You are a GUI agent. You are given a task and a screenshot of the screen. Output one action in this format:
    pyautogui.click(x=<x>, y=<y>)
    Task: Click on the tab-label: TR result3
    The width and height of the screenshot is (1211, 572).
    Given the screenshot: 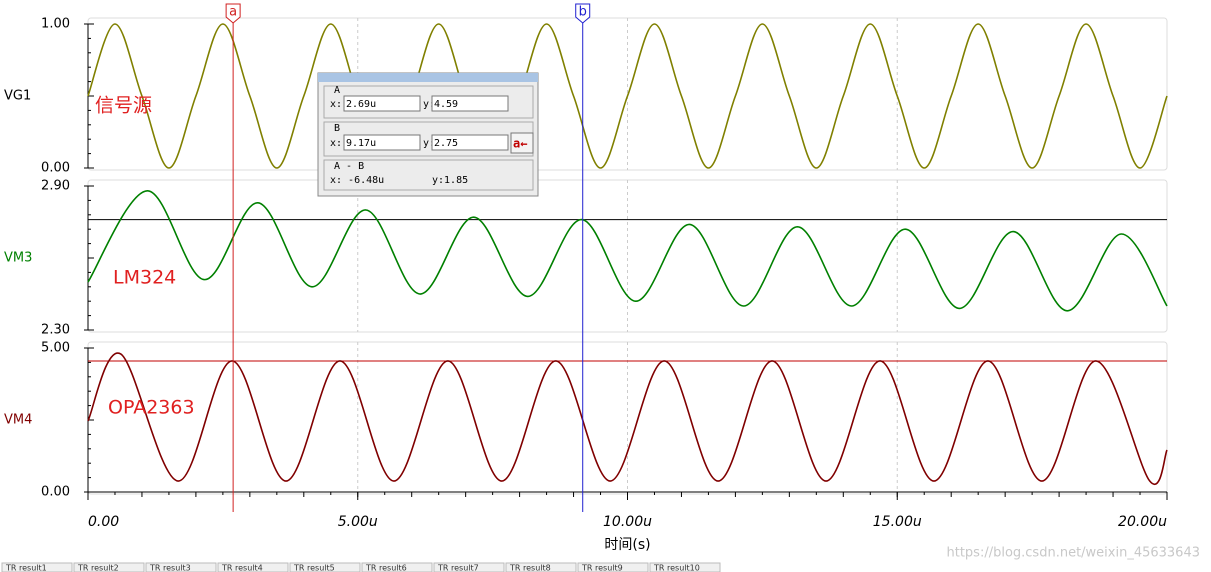 What is the action you would take?
    pyautogui.click(x=170, y=568)
    